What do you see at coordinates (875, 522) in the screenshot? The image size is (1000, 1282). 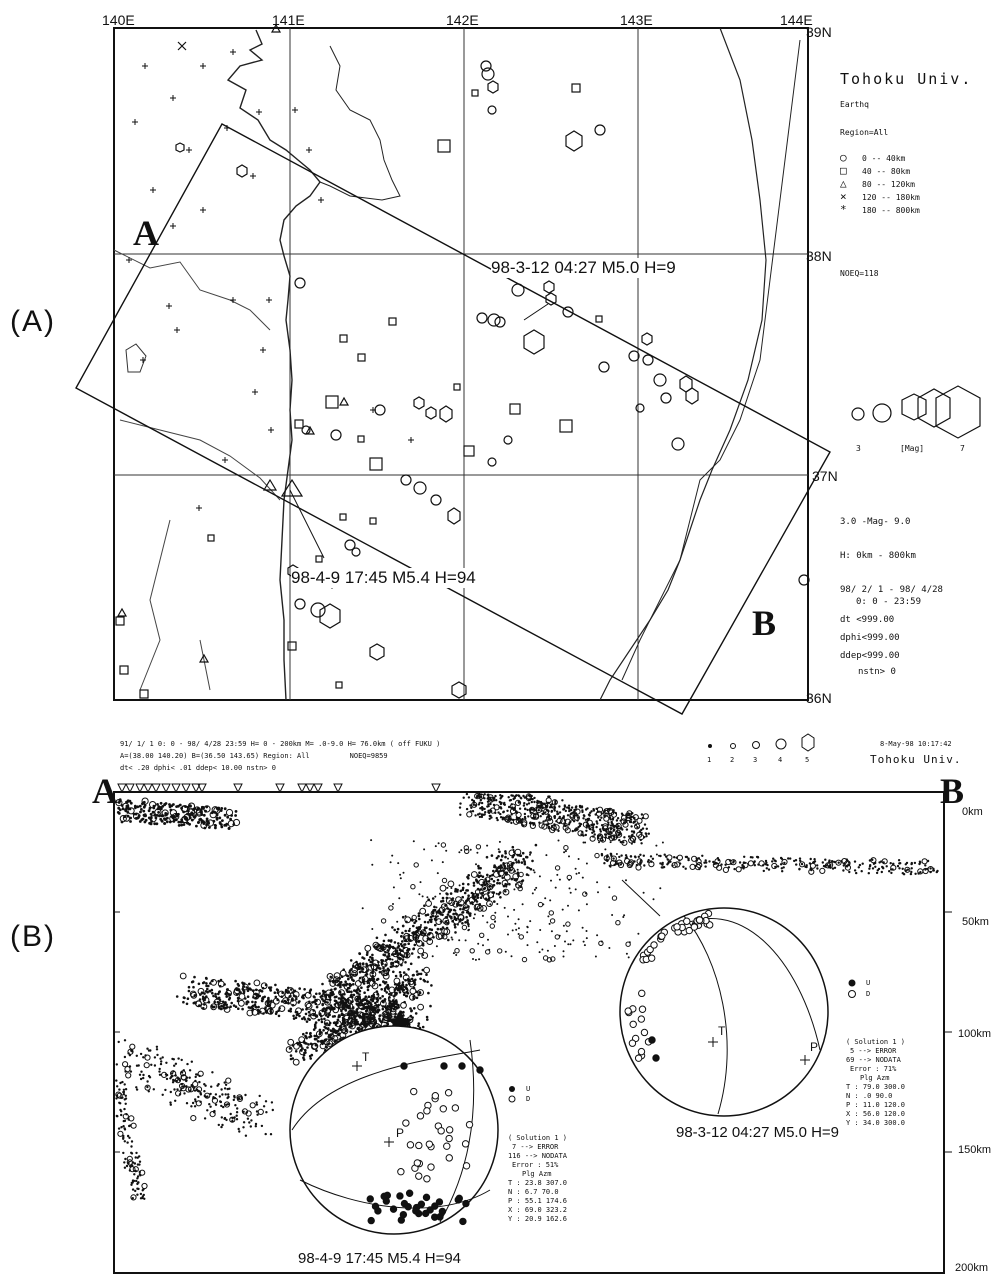 I see `mag-range: 3.0 -Mag- 9.0` at bounding box center [875, 522].